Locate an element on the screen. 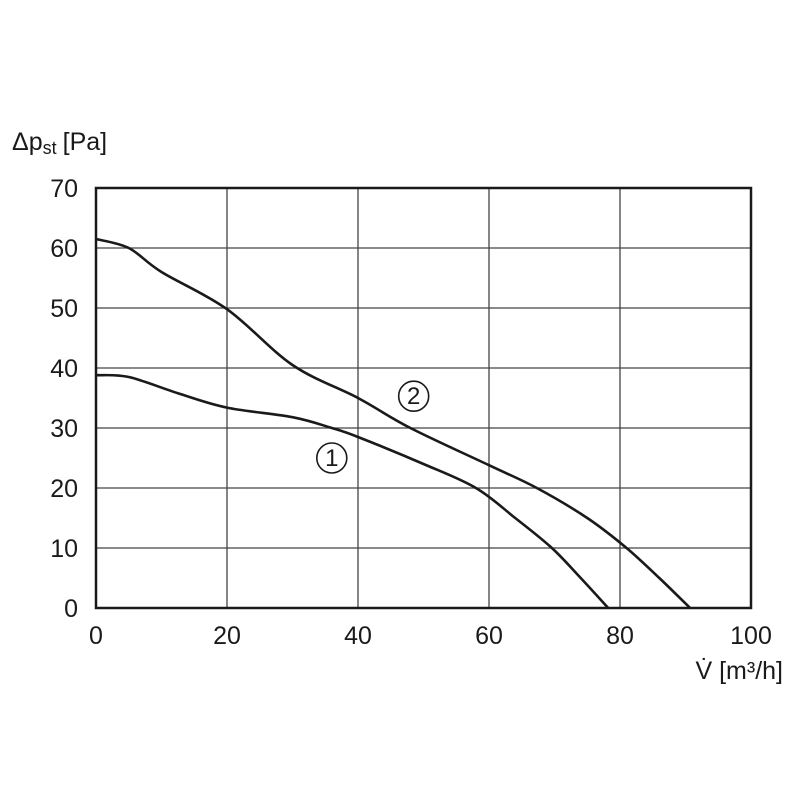 This screenshot has width=800, height=800. y-tick-label: 50 is located at coordinates (64, 309).